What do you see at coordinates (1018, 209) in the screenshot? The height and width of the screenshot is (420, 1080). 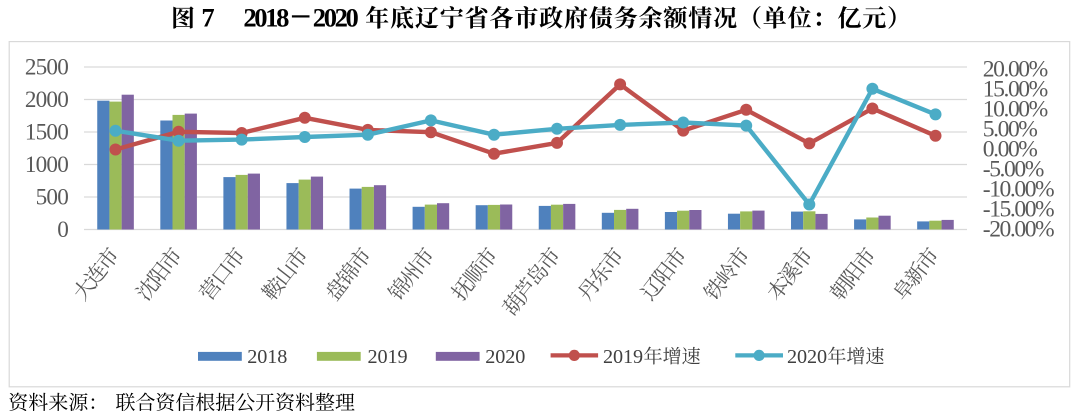 I see `svg-text: -15.00%` at bounding box center [1018, 209].